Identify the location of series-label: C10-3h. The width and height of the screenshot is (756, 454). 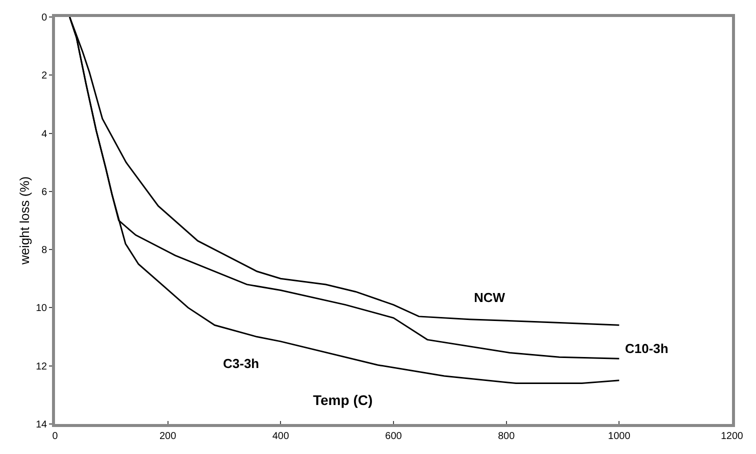
(646, 348).